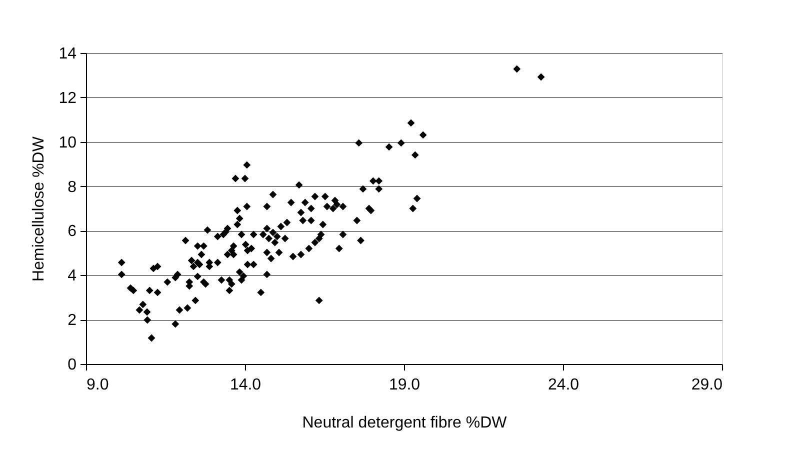 The image size is (787, 475). What do you see at coordinates (39, 209) in the screenshot?
I see `y-axis-title: Hemicellulose %DW` at bounding box center [39, 209].